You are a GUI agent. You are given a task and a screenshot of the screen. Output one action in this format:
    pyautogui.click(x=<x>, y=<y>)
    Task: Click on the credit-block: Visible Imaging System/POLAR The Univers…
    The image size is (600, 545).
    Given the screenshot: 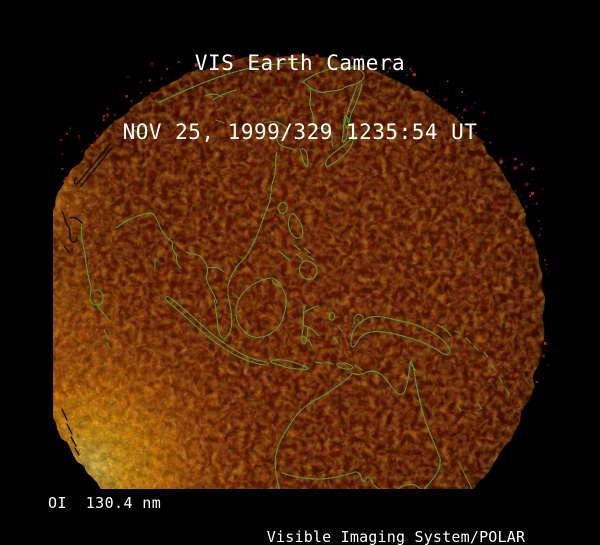 What is the action you would take?
    pyautogui.click(x=396, y=519)
    